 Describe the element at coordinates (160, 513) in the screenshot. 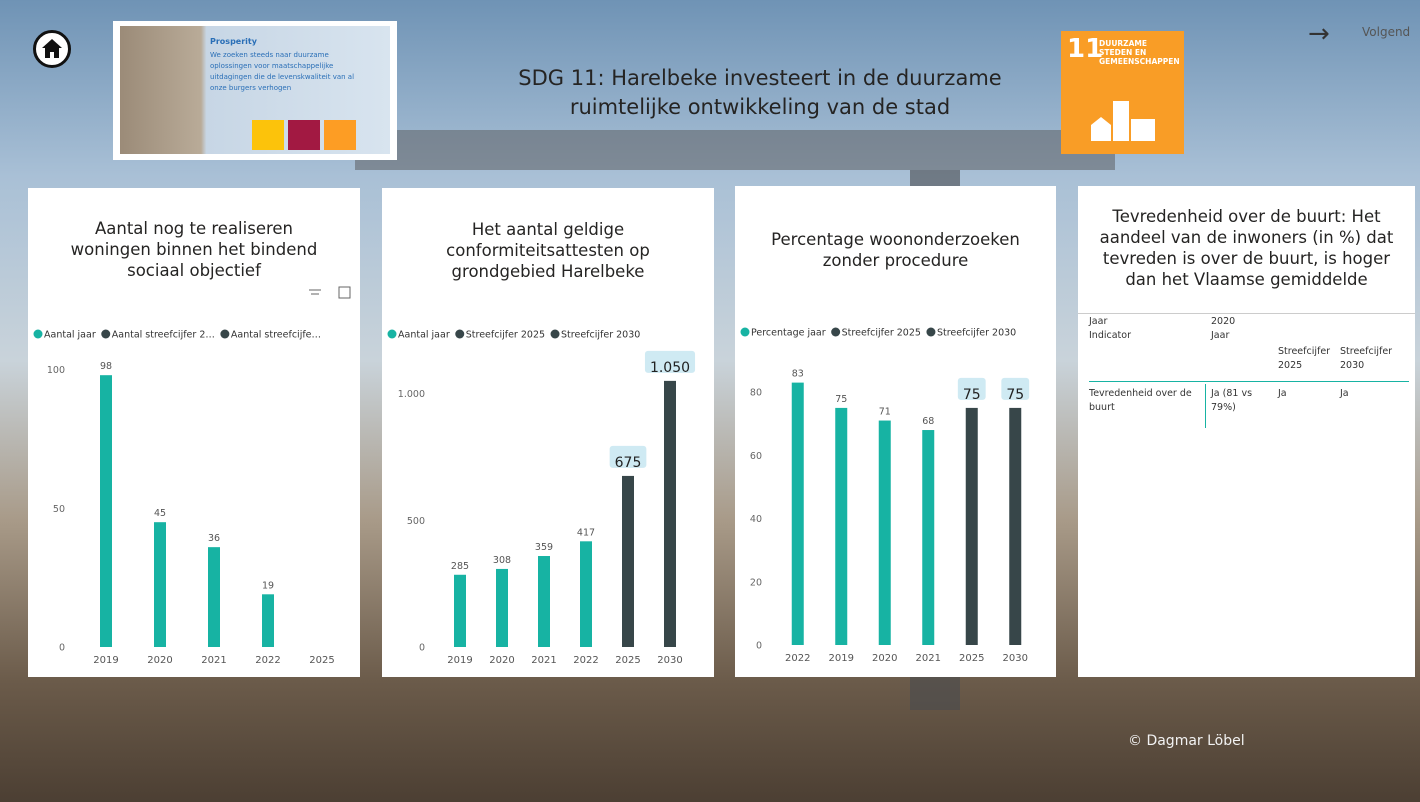

I see `data-label: 45` at that location.